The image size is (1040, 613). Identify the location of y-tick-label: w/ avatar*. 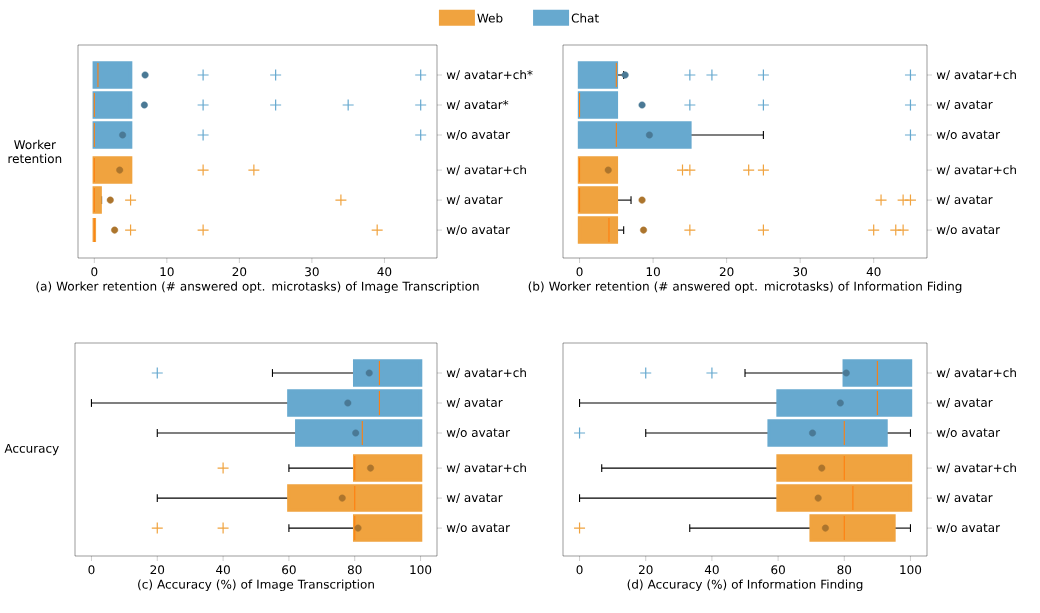
(477, 105).